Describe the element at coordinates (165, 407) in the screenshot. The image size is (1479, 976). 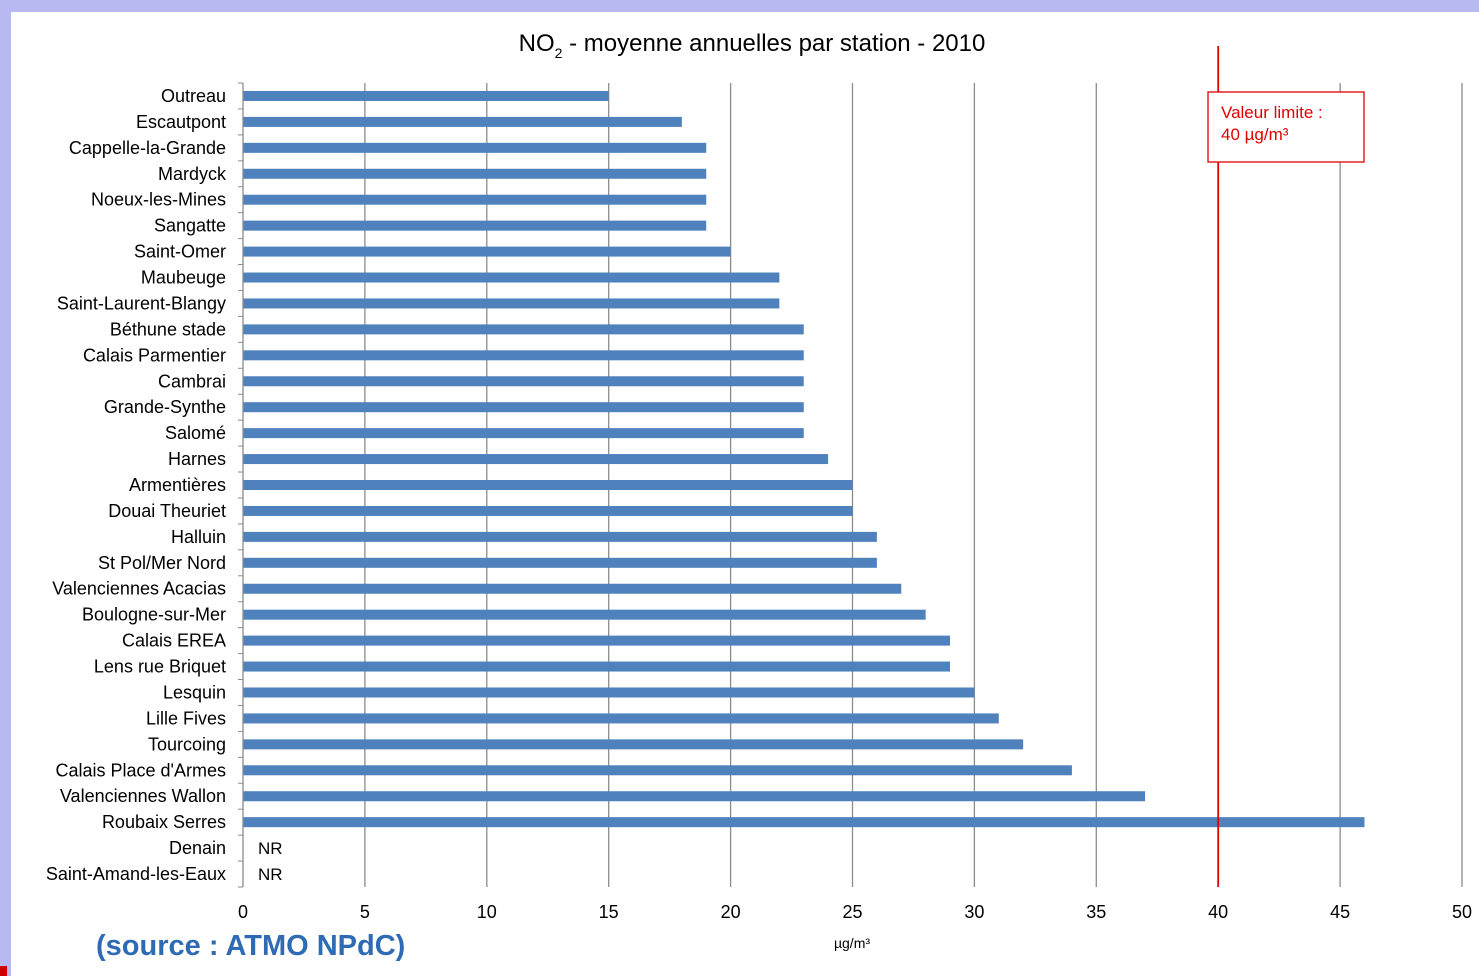
I see `category-label: Grande-Synthe` at that location.